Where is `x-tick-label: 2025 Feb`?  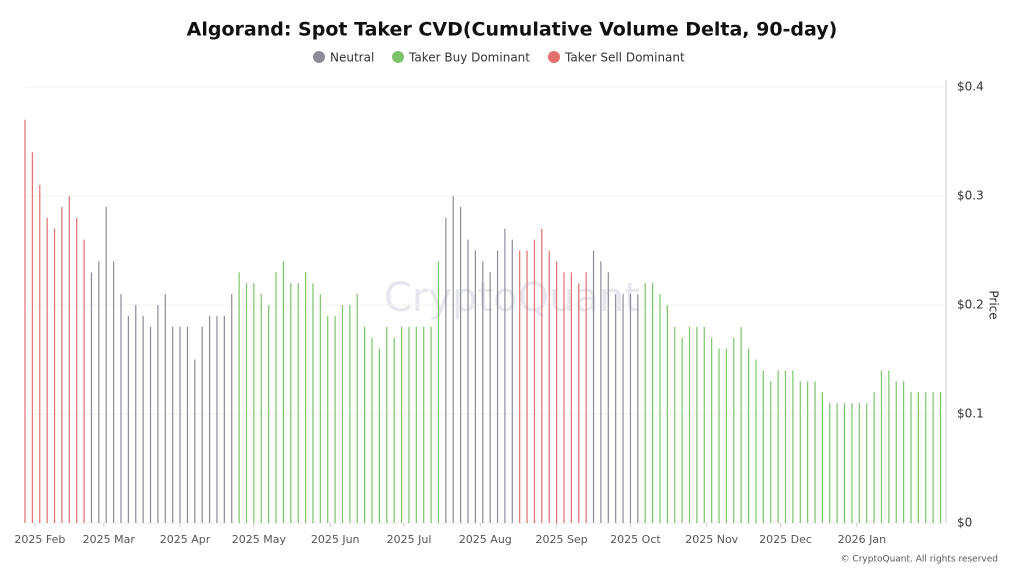
x-tick-label: 2025 Feb is located at coordinates (39, 539).